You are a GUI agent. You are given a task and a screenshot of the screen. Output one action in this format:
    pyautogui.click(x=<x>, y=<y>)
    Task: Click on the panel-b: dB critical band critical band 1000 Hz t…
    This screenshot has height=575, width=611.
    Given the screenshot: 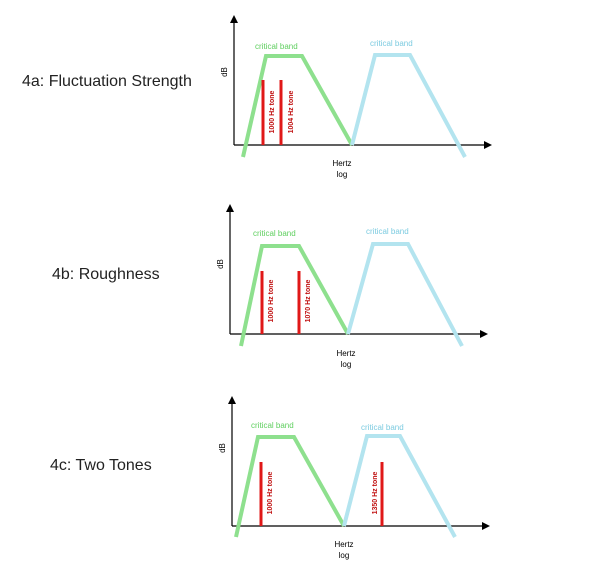 What is the action you would take?
    pyautogui.click(x=352, y=286)
    